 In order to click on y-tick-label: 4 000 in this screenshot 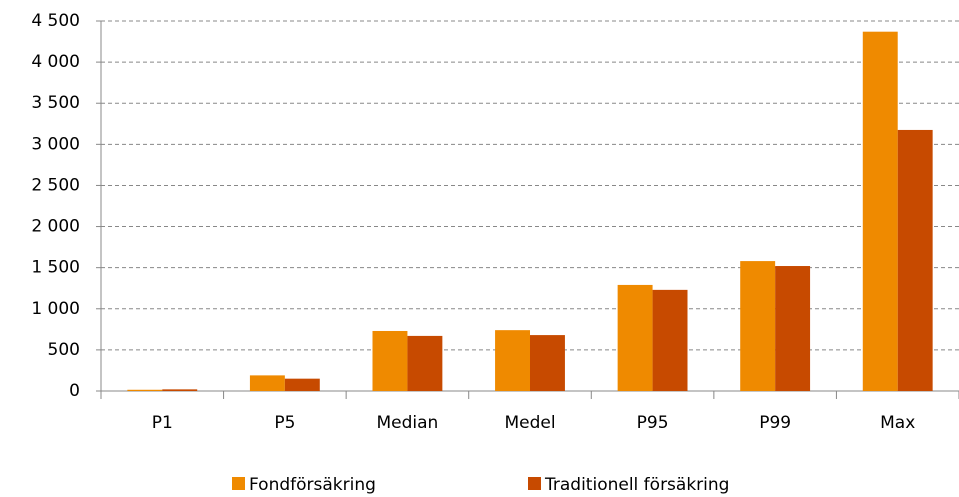, I will do `click(55, 62)`.